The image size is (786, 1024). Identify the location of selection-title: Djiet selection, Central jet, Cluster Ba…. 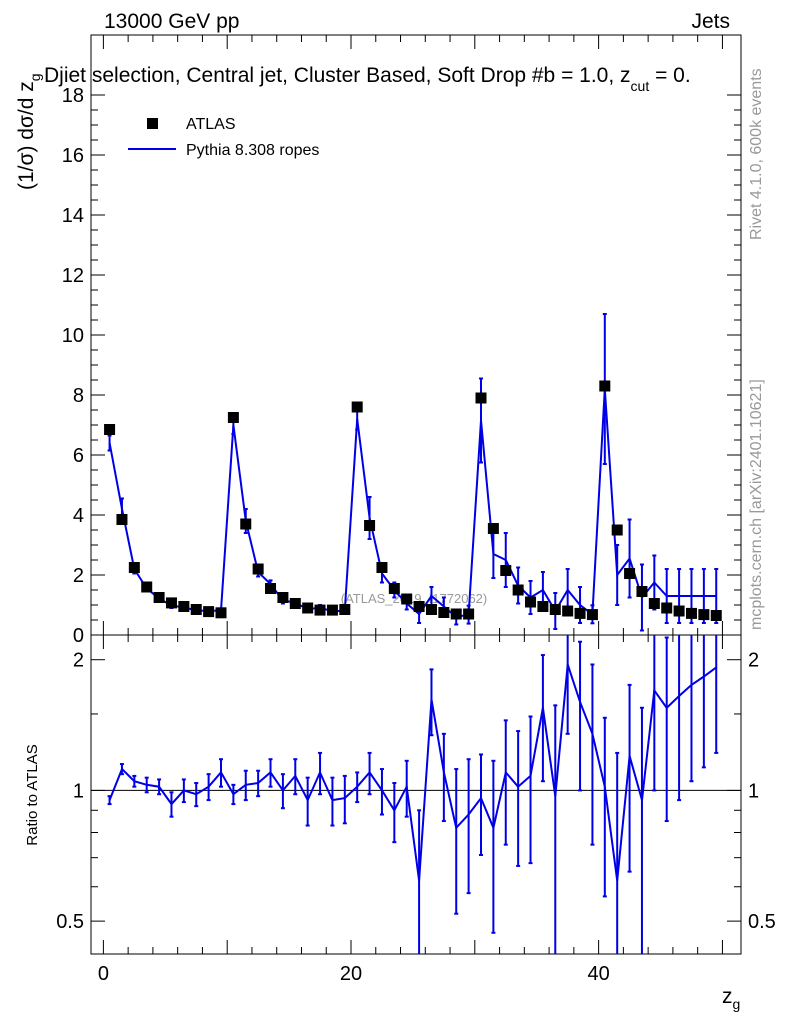
(367, 79).